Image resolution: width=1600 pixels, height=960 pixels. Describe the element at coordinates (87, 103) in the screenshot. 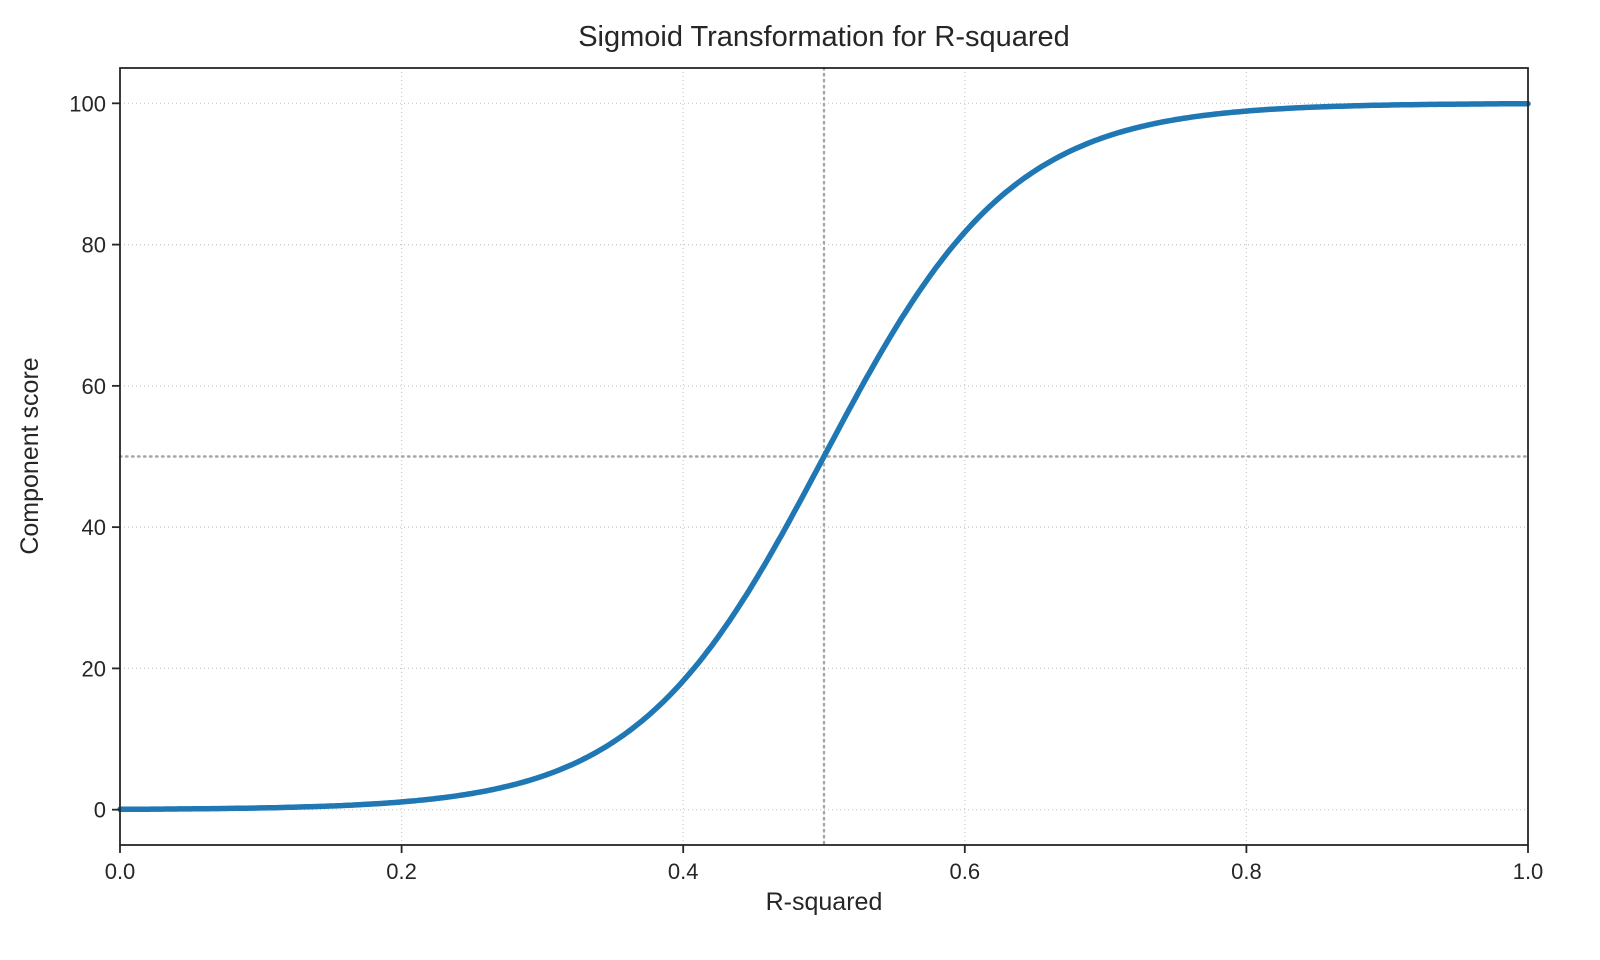

I see `y-tick-label: 100` at that location.